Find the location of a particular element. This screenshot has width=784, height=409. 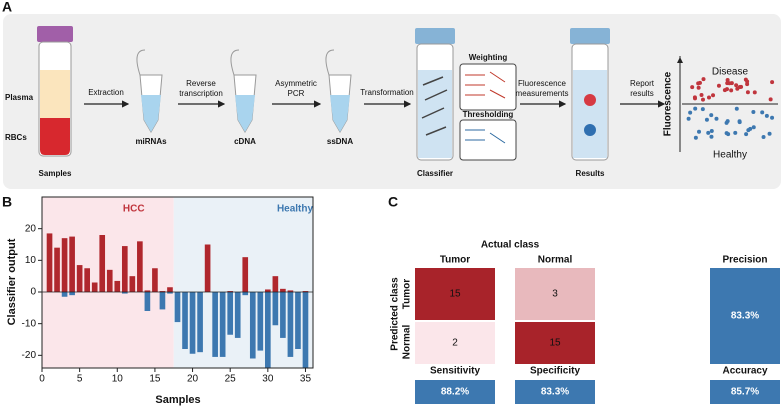

region-label: Healthy is located at coordinates (295, 209).